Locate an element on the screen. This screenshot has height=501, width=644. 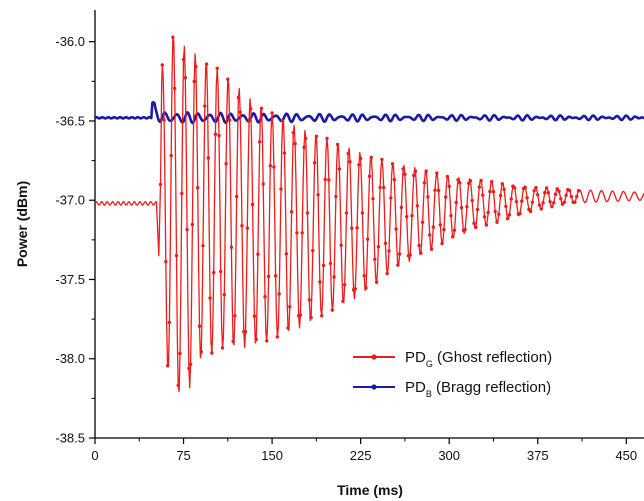
y-tick-label: -36.0 is located at coordinates (70, 41).